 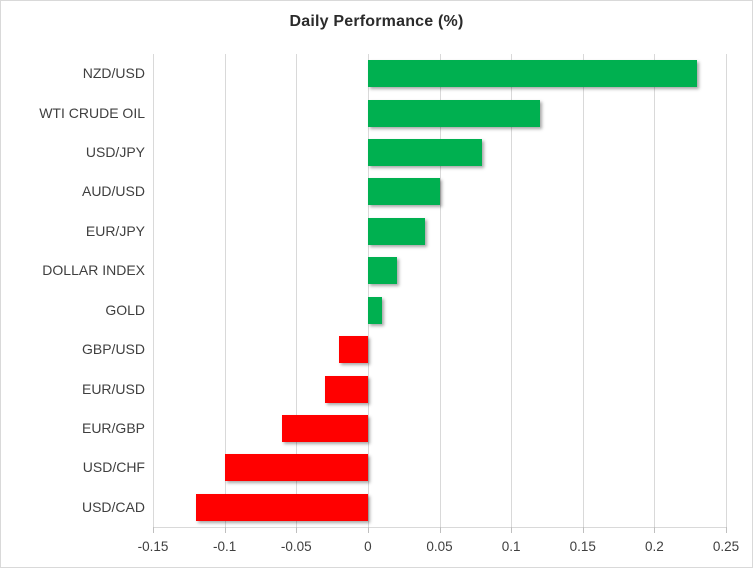 What do you see at coordinates (125, 309) in the screenshot?
I see `category-label-gold: GOLD` at bounding box center [125, 309].